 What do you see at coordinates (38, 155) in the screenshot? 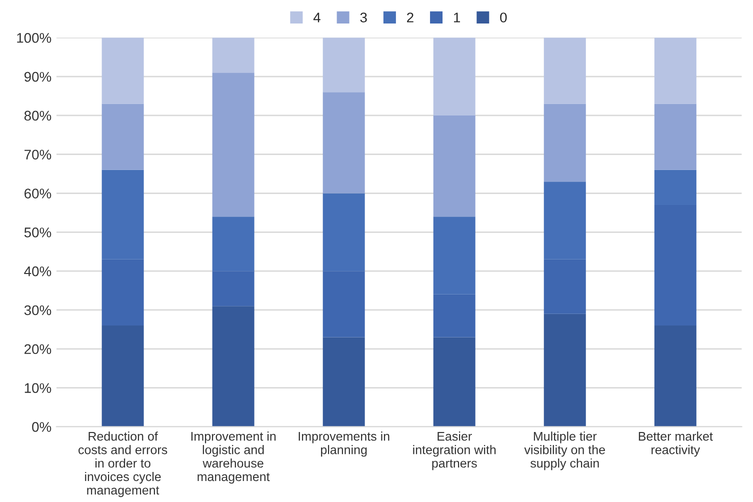
I see `y-tick-label: 70%` at bounding box center [38, 155].